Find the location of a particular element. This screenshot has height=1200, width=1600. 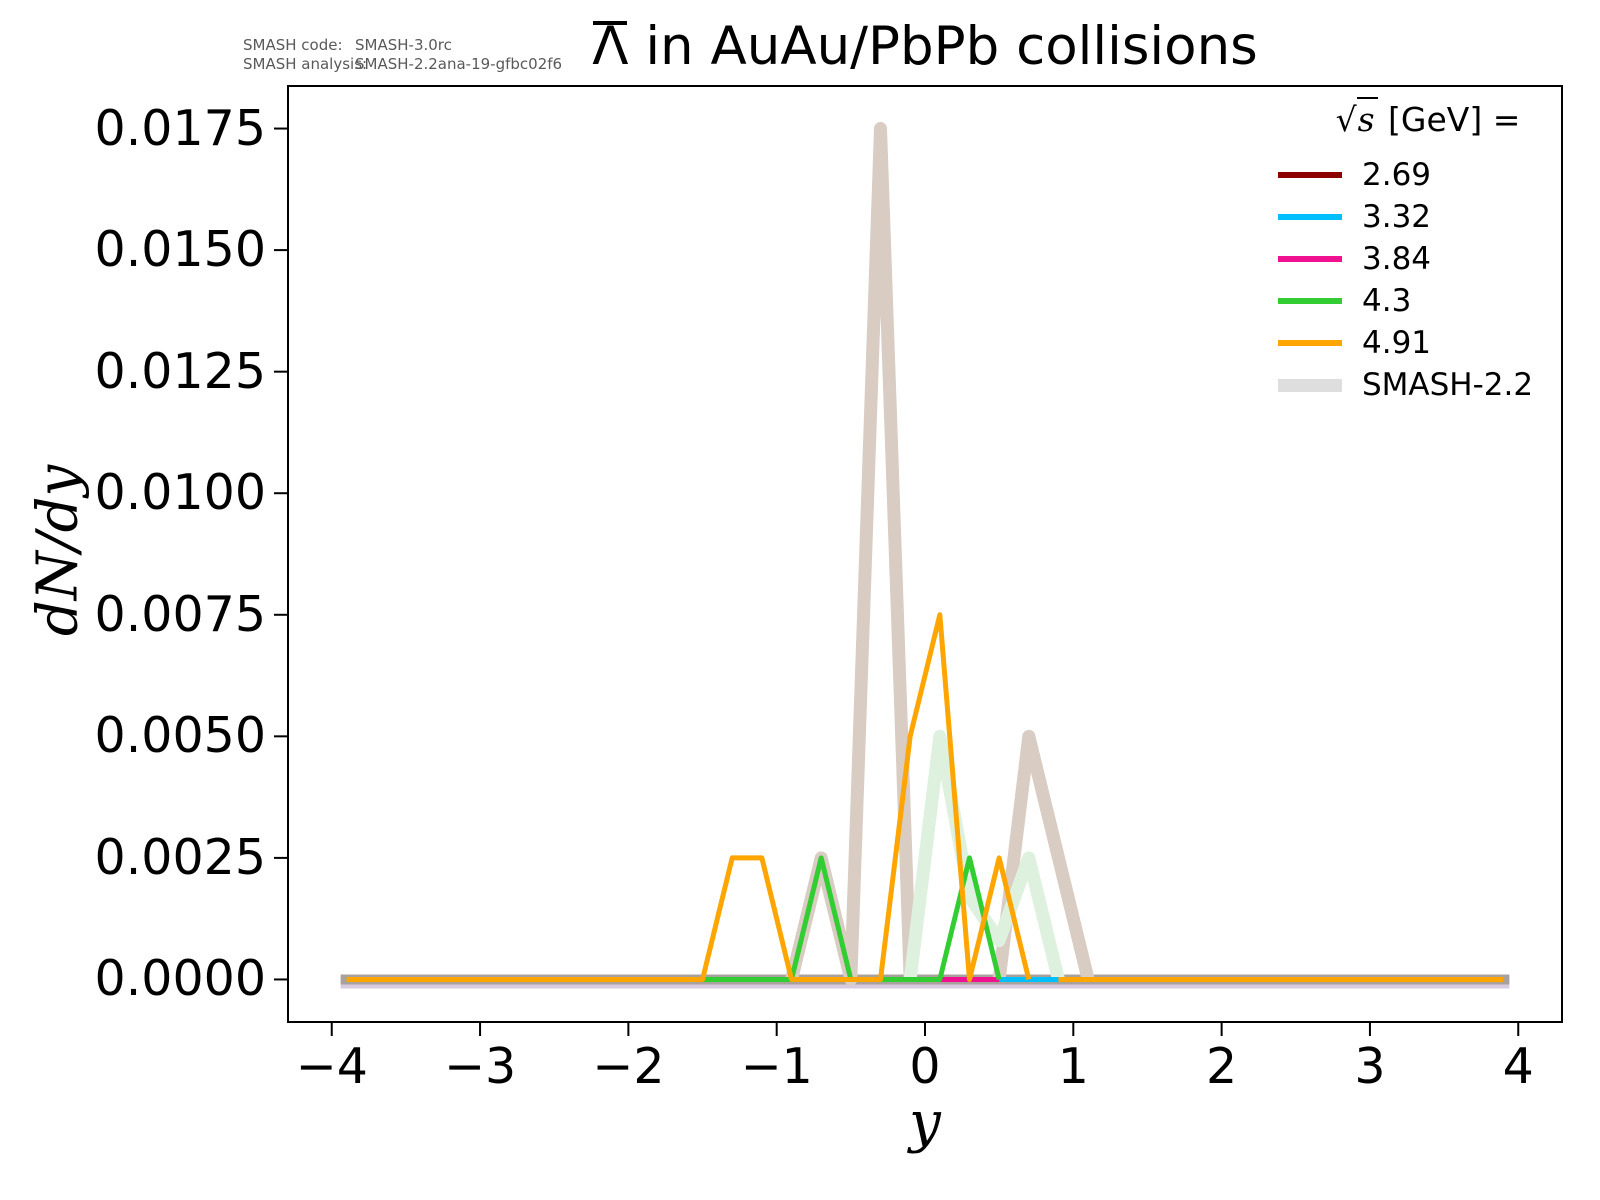

legend-entry-4.3: 4.3 is located at coordinates (1428, 301).